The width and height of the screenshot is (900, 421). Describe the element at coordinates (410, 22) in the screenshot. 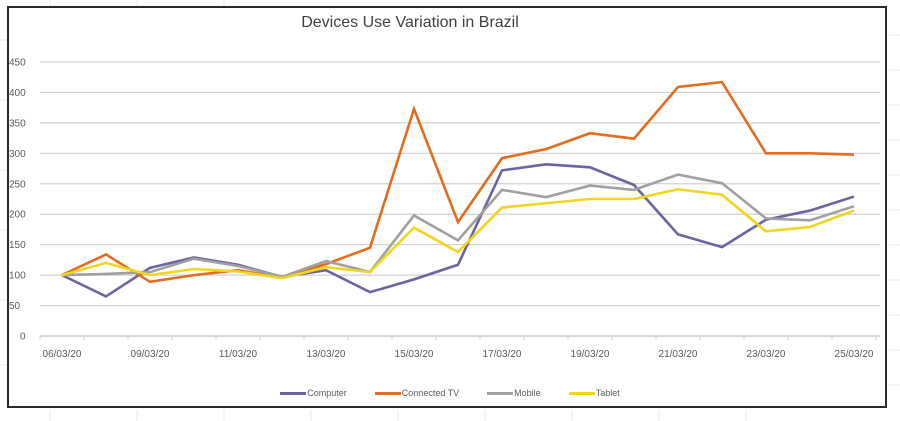

I see `chart-title: Devices Use Variation in Brazil` at that location.